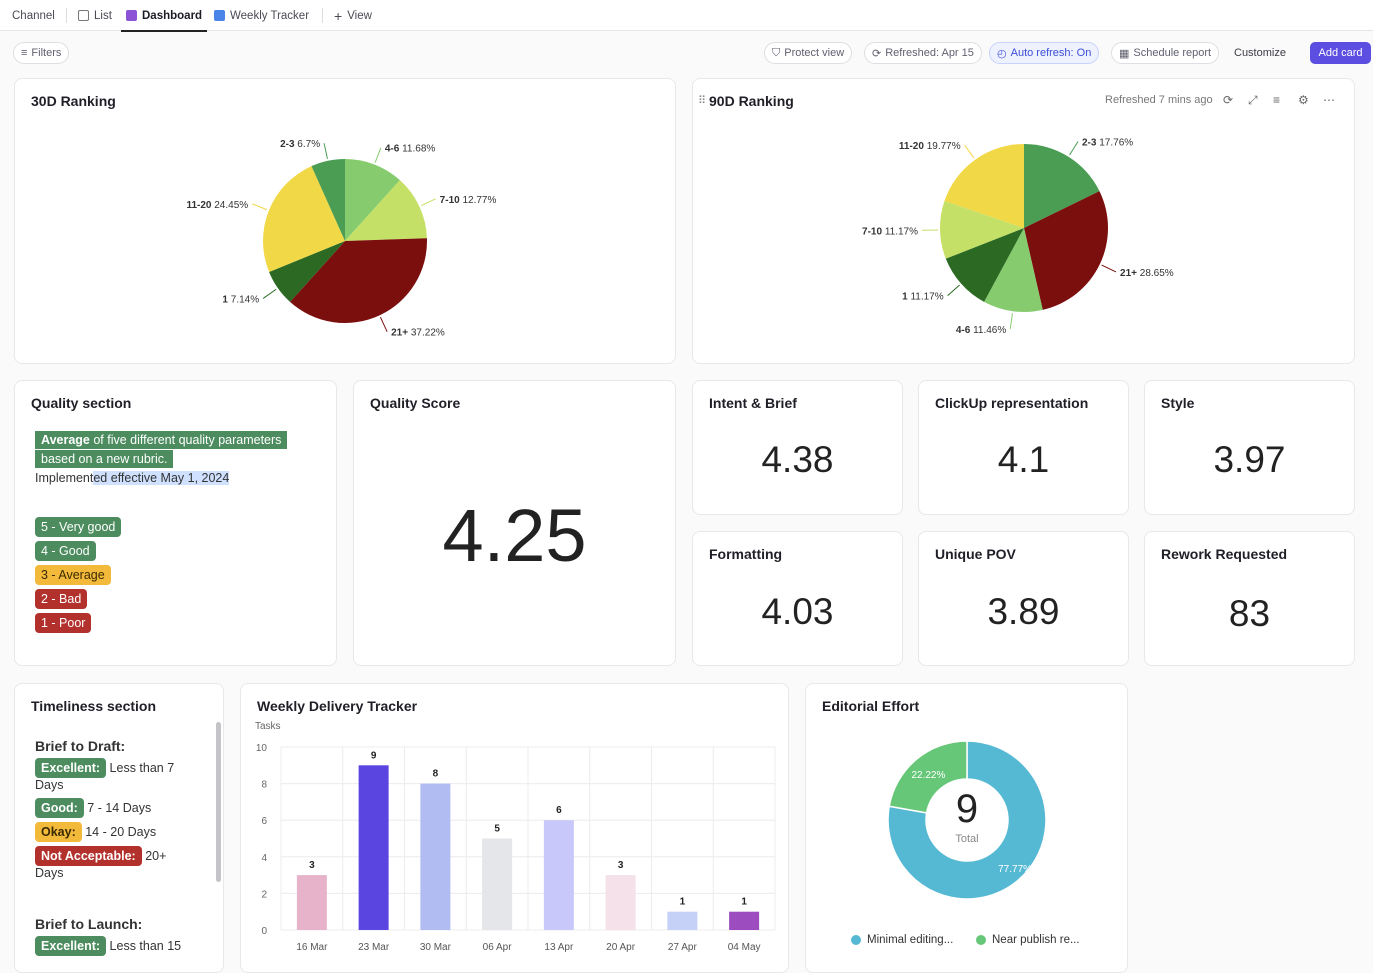  Describe the element at coordinates (975, 554) in the screenshot. I see `card-title: Unique POV` at that location.